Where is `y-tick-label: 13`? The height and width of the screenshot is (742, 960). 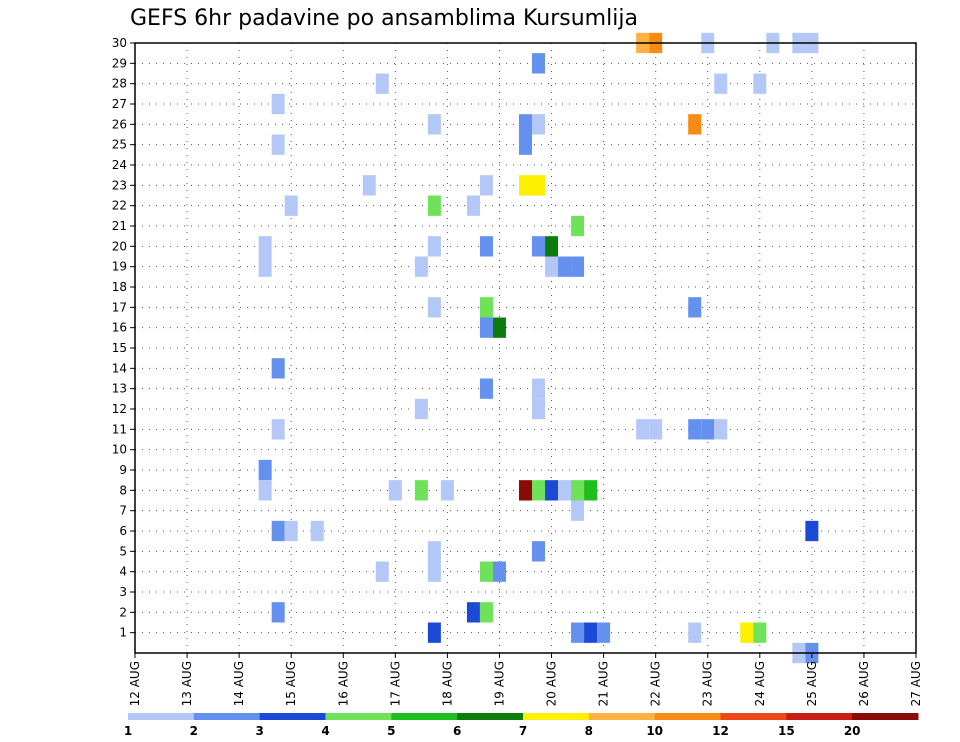 y-tick-label: 13 is located at coordinates (119, 389).